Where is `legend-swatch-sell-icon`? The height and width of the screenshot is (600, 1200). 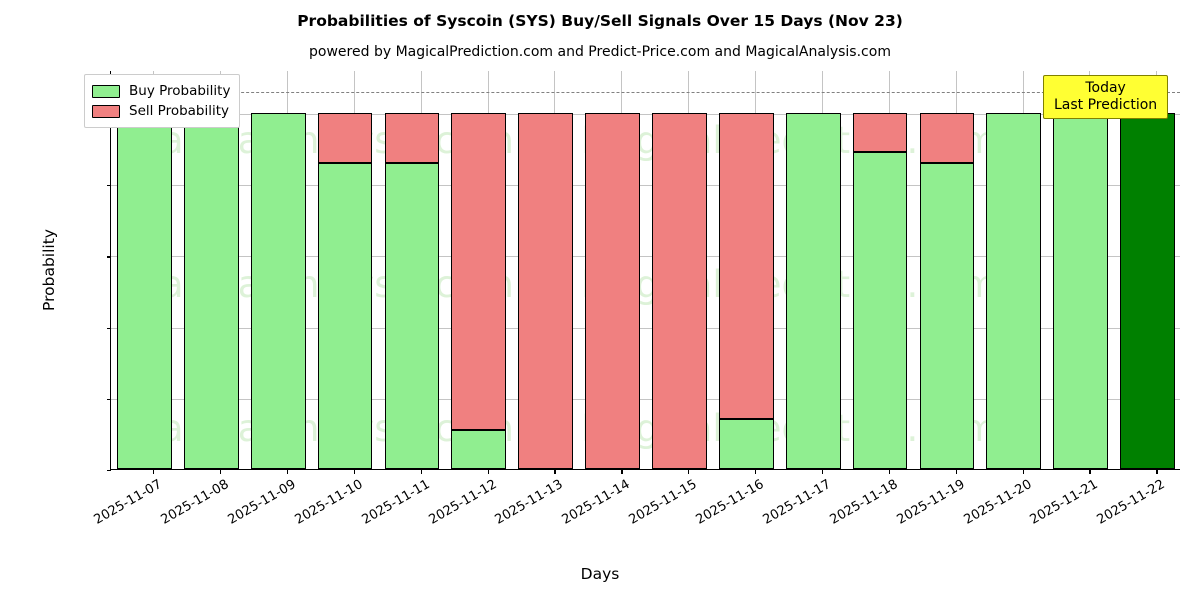
legend-swatch-sell-icon is located at coordinates (106, 111).